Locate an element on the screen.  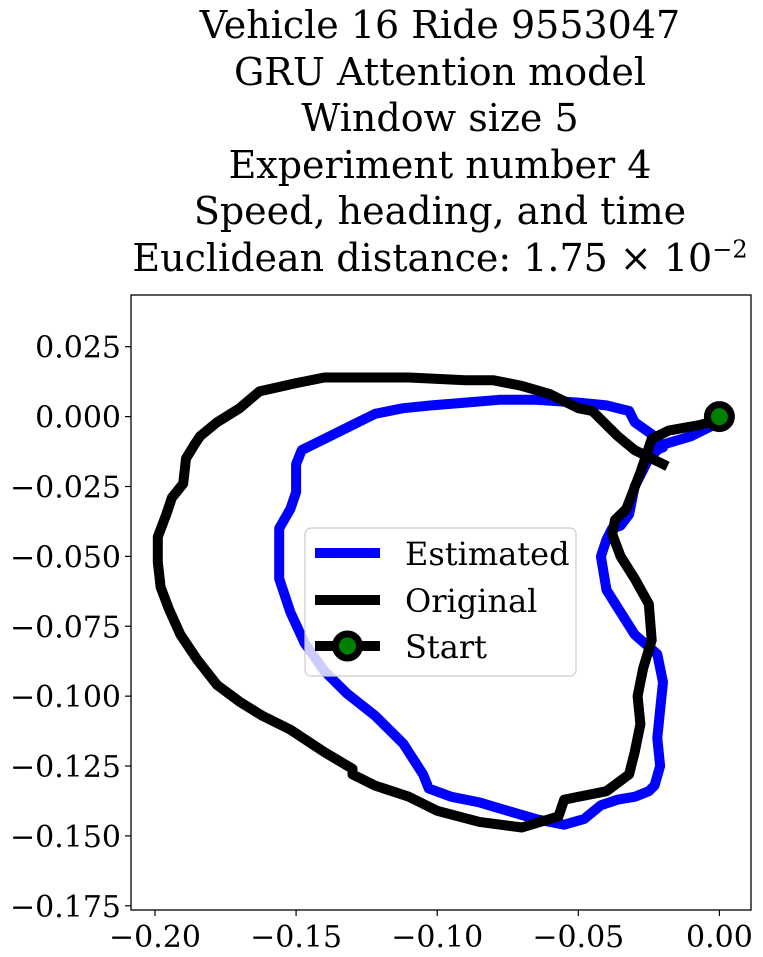
x-tick-label: −0.10 is located at coordinates (437, 937).